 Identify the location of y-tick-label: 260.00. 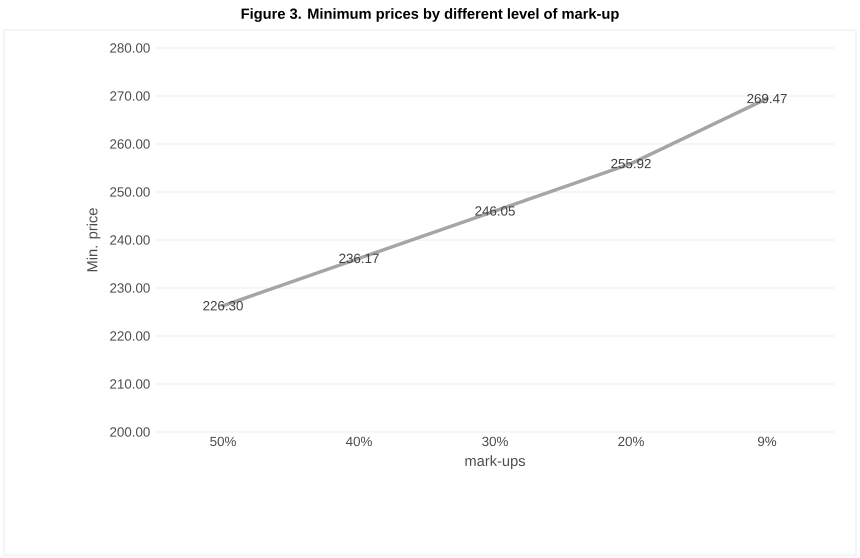
(130, 144).